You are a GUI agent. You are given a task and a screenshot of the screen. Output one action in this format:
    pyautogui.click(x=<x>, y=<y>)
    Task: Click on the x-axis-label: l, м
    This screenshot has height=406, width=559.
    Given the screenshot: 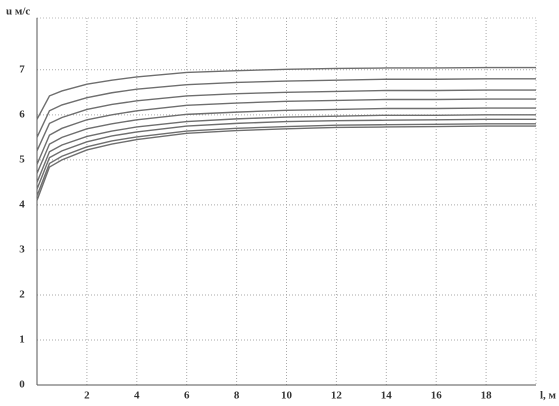 What is the action you would take?
    pyautogui.click(x=548, y=396)
    